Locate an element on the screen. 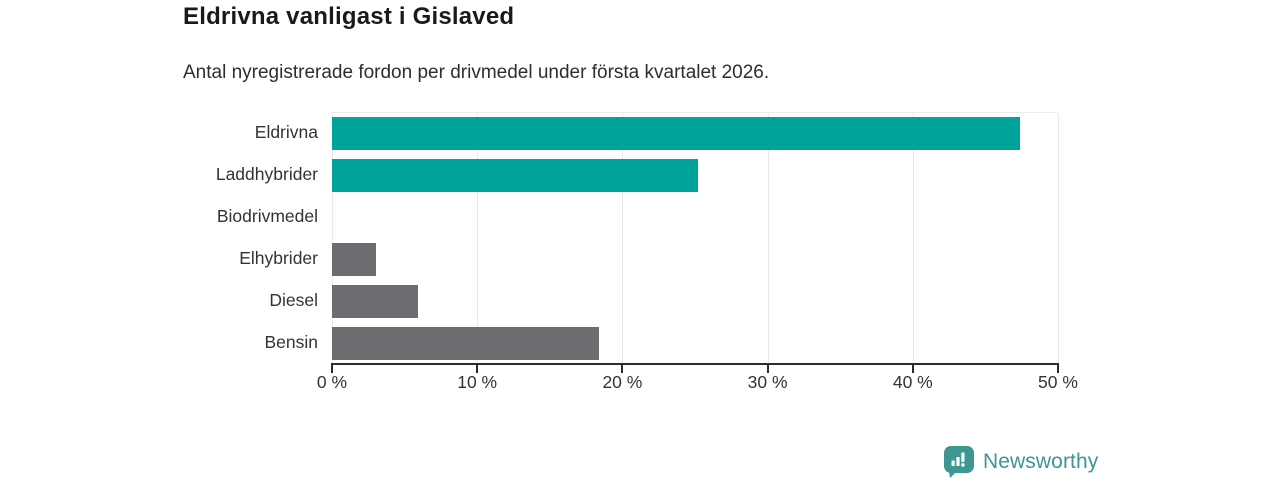 Image resolution: width=1280 pixels, height=480 pixels. x-axis-tick-label: 50 % is located at coordinates (1058, 382).